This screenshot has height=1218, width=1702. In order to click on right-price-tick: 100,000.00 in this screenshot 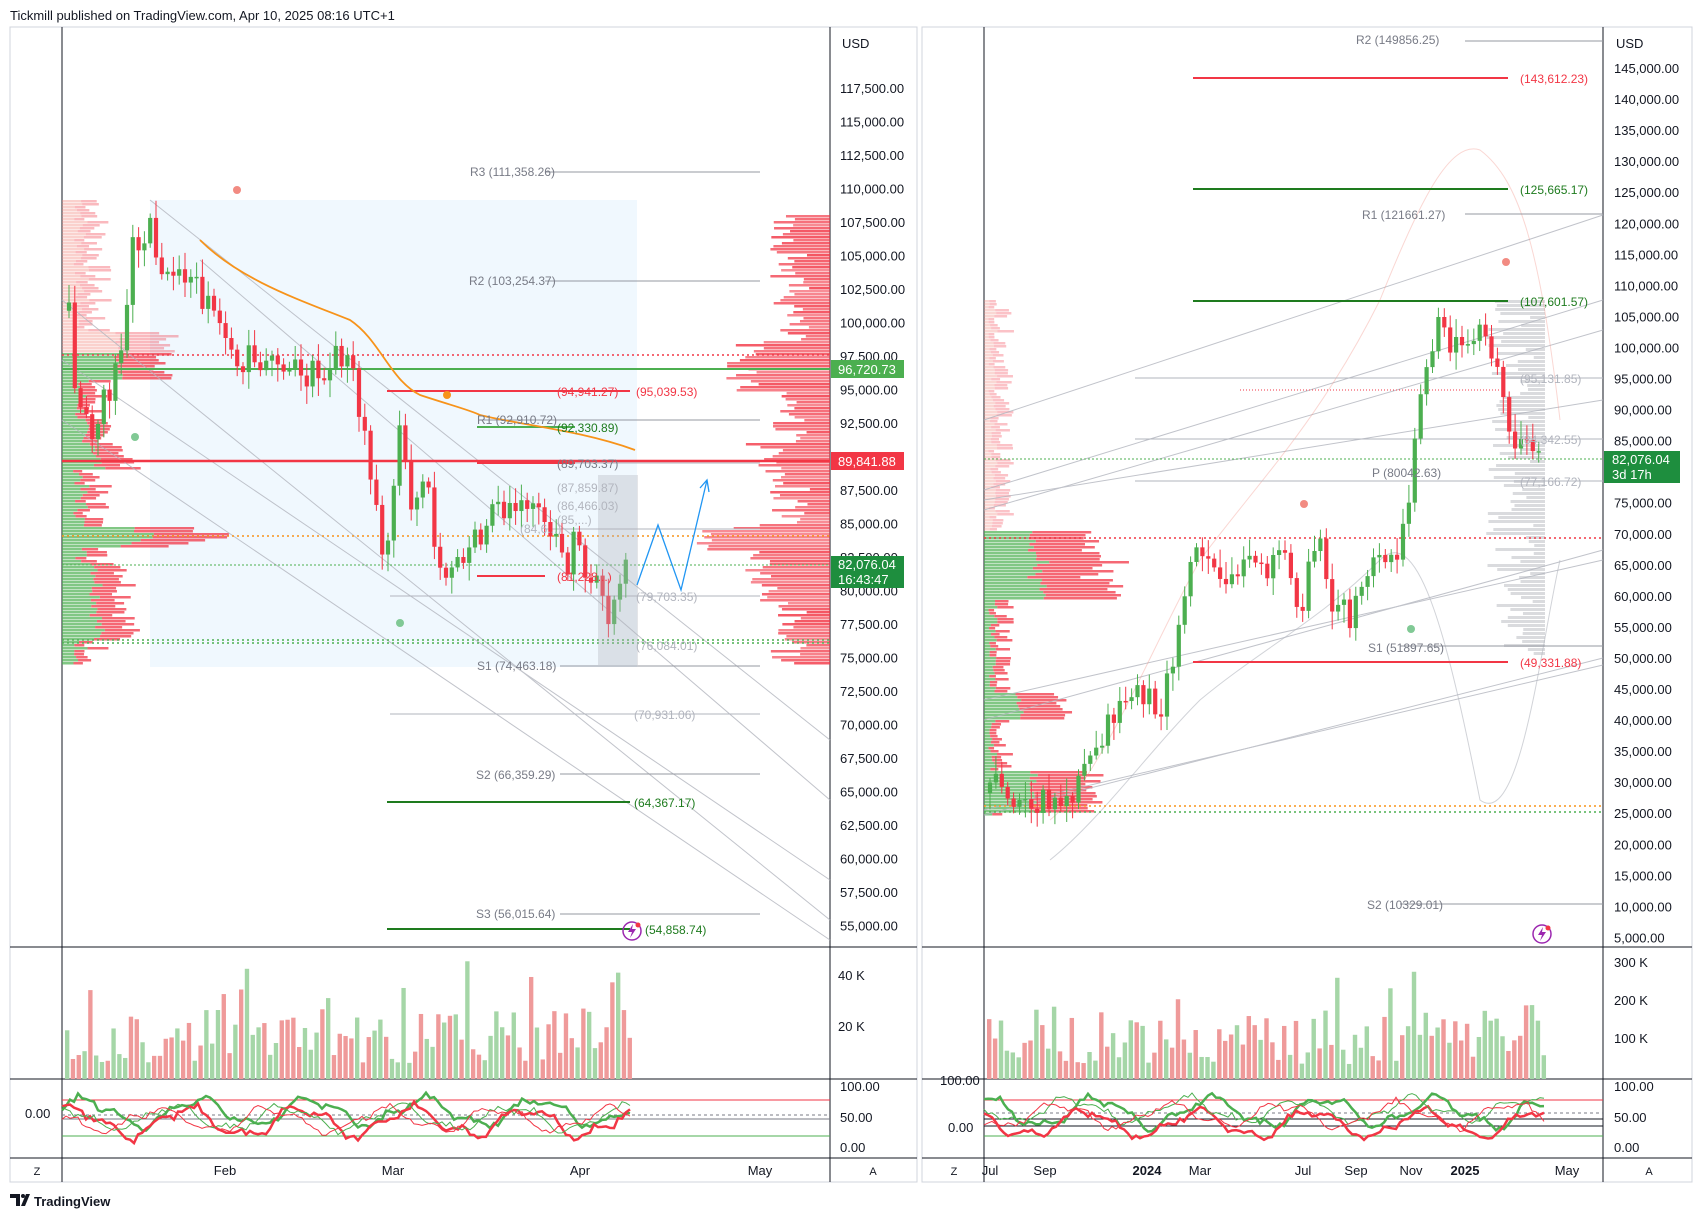, I will do `click(1646, 347)`.